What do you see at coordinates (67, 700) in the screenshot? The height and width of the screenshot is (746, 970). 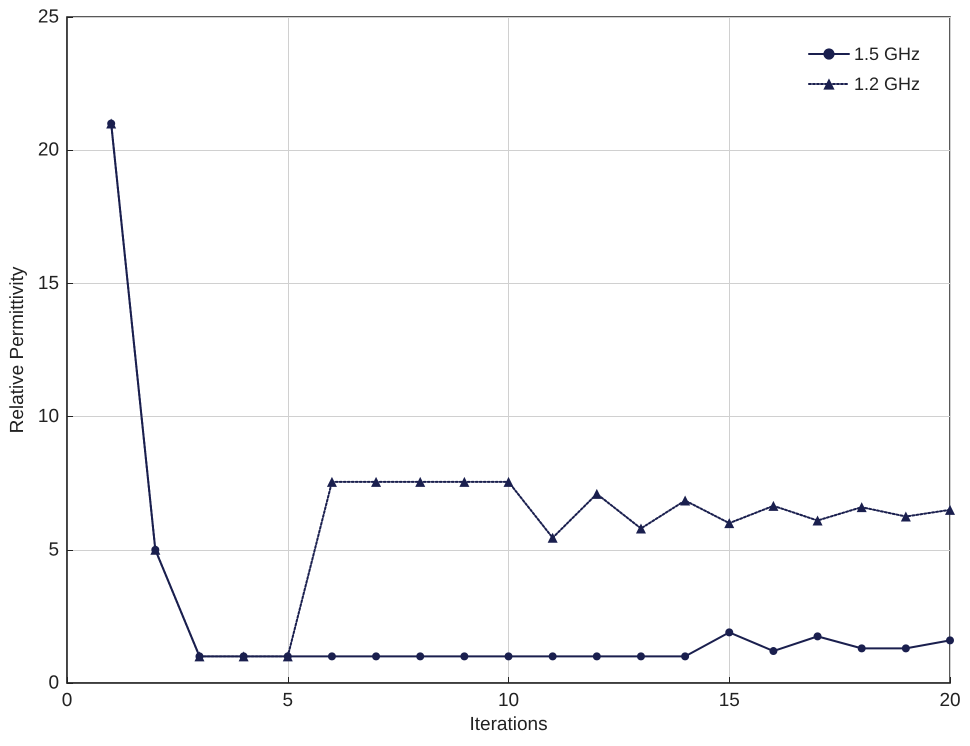 I see `x-tick-label: 0` at bounding box center [67, 700].